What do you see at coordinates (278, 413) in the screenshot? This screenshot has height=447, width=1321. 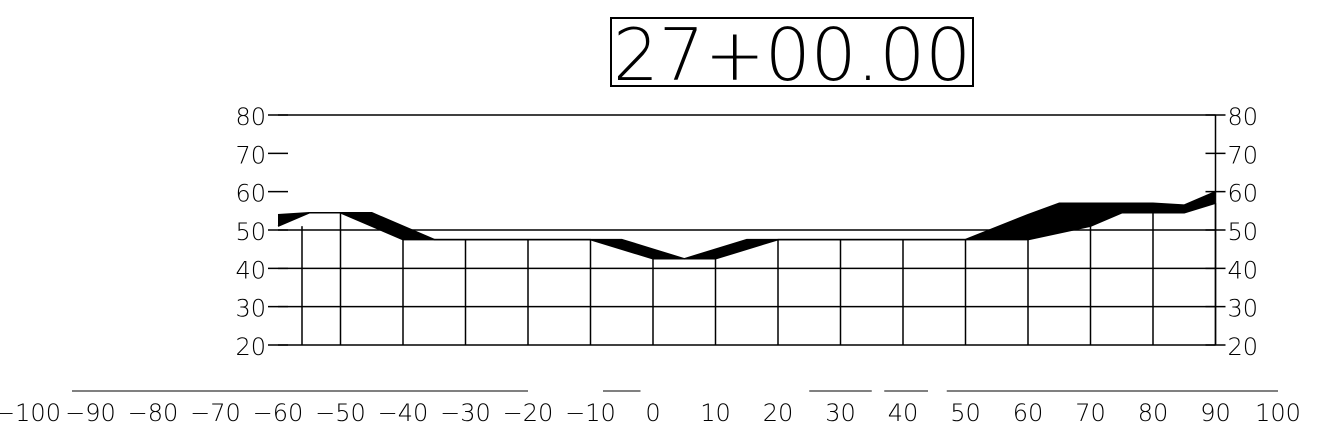 I see `x-tick-label: −60` at bounding box center [278, 413].